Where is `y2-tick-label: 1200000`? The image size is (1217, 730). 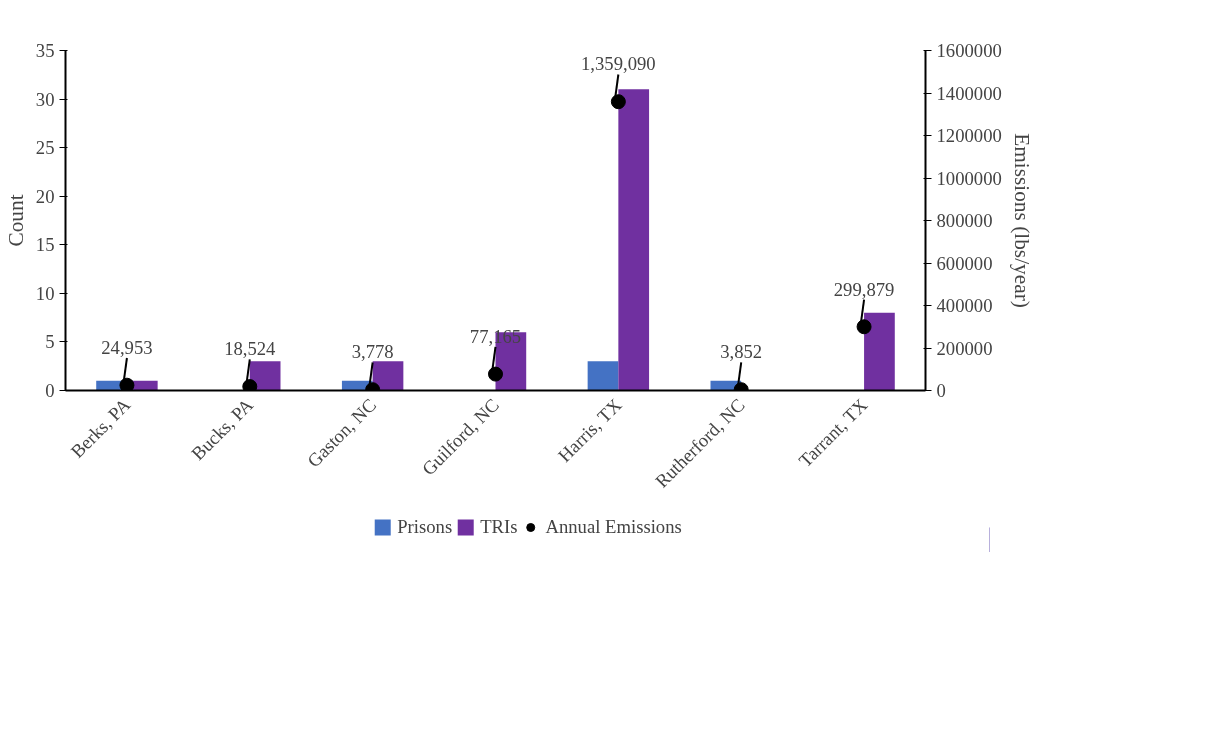
y2-tick-label: 1200000 is located at coordinates (969, 135).